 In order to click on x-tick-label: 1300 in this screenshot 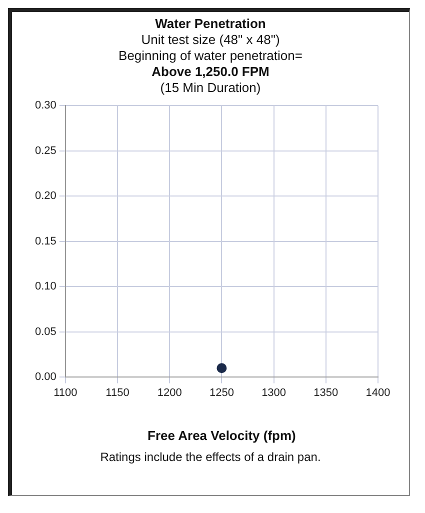, I will do `click(274, 392)`.